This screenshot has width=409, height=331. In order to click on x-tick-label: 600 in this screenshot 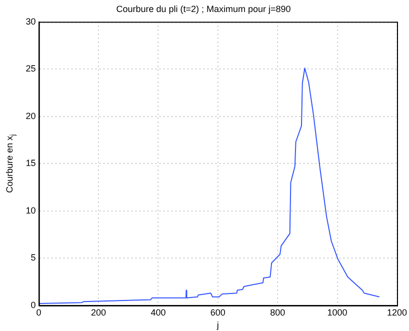, I will do `click(218, 312)`.